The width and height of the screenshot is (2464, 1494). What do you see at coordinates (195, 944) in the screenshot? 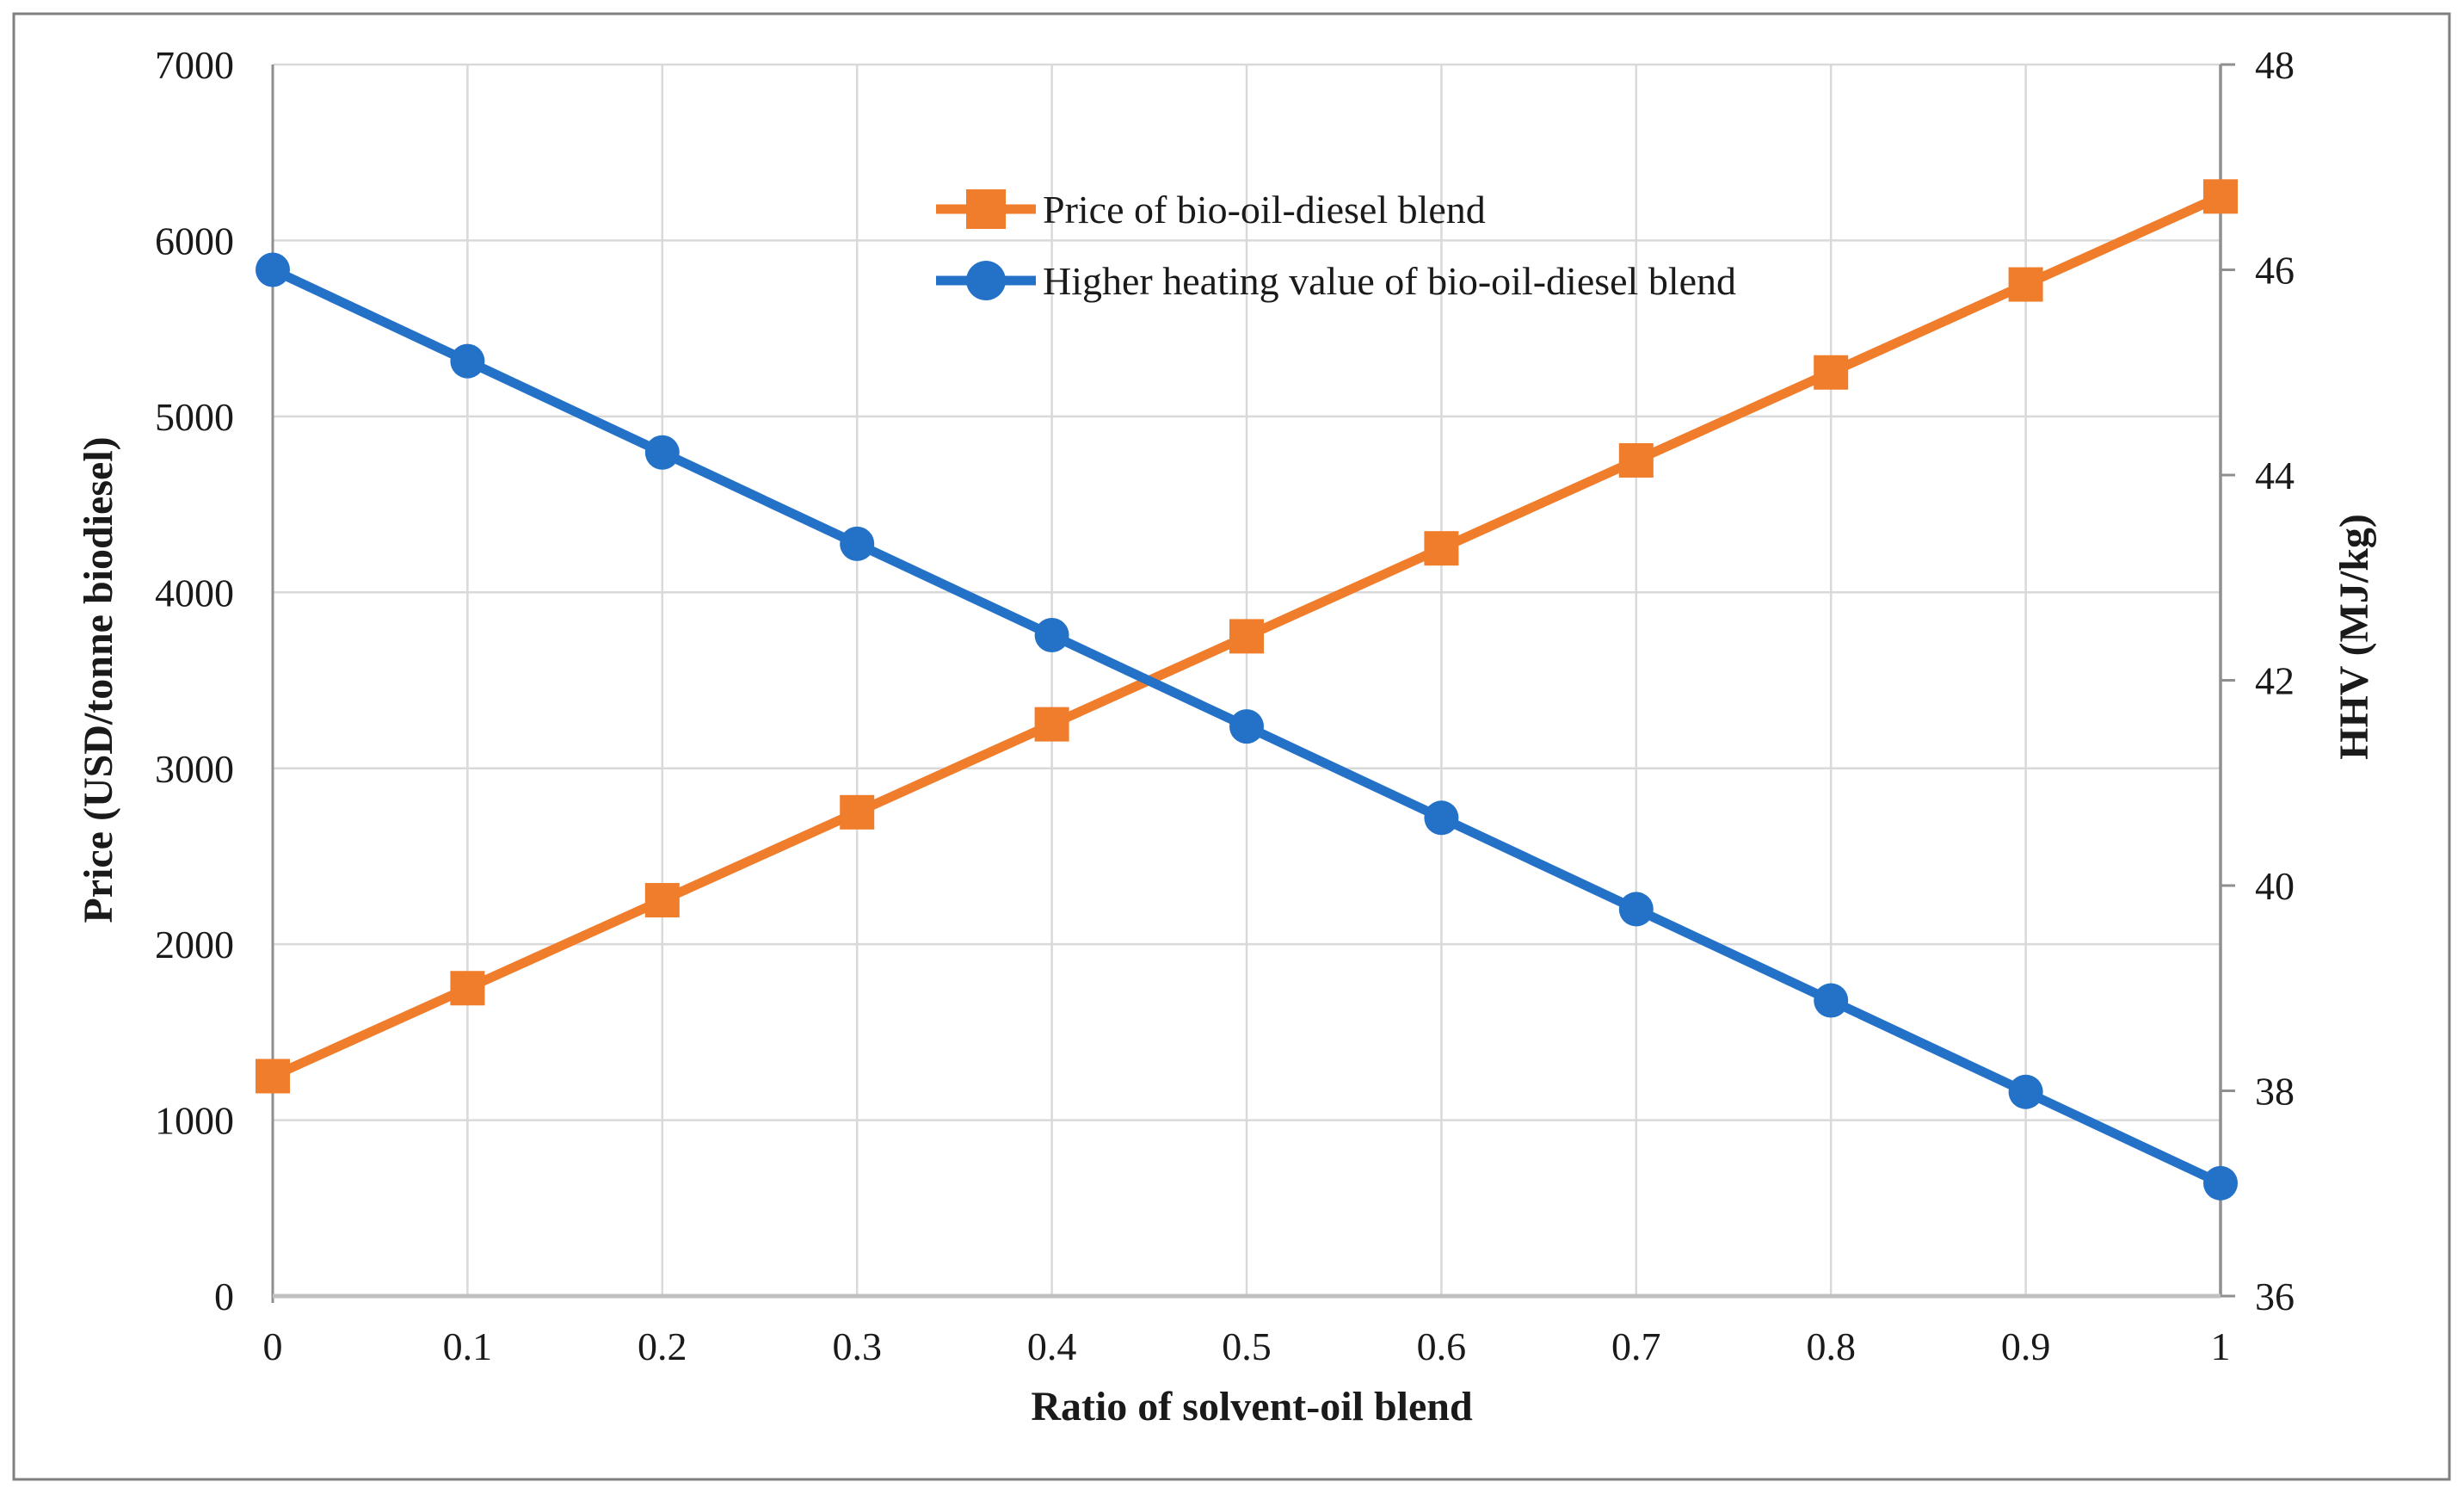
I see `left-axis-tick-label: 2000` at bounding box center [195, 944].